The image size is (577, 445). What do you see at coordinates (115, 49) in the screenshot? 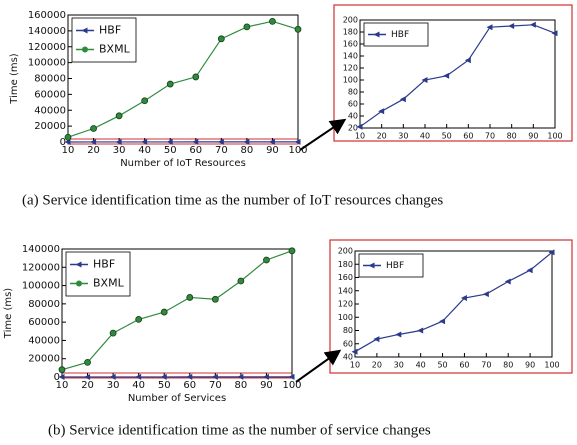
I see `legend-label: BXML` at bounding box center [115, 49].